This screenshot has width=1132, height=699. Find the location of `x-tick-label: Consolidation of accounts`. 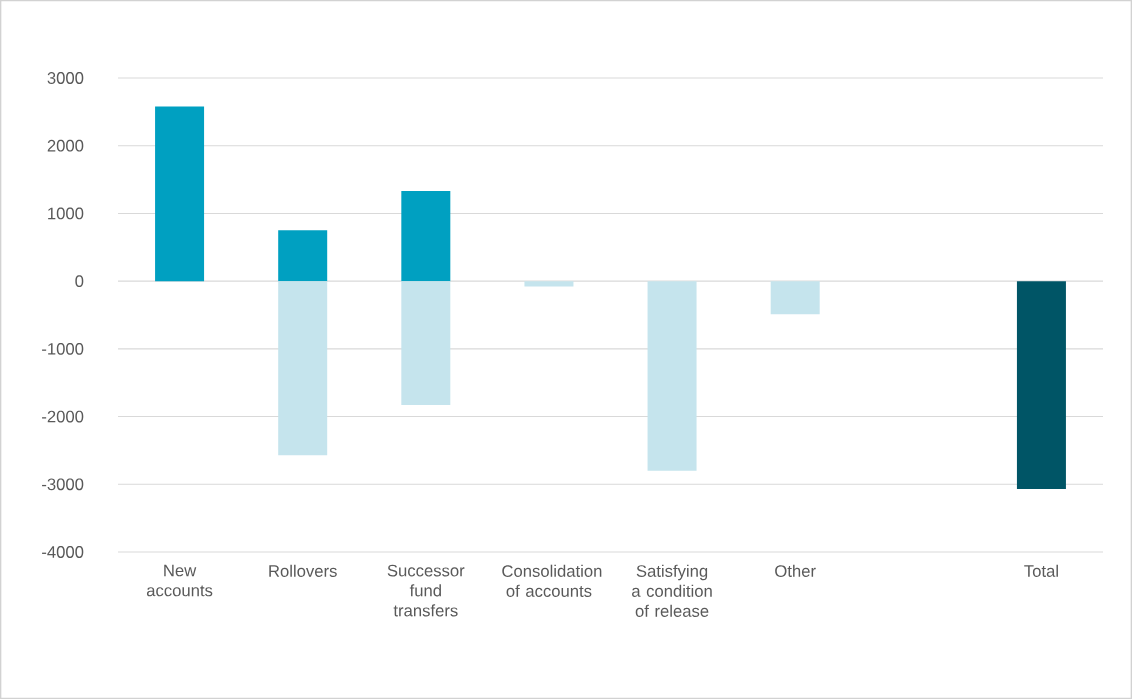

x-tick-label: Consolidation of accounts is located at coordinates (552, 580).